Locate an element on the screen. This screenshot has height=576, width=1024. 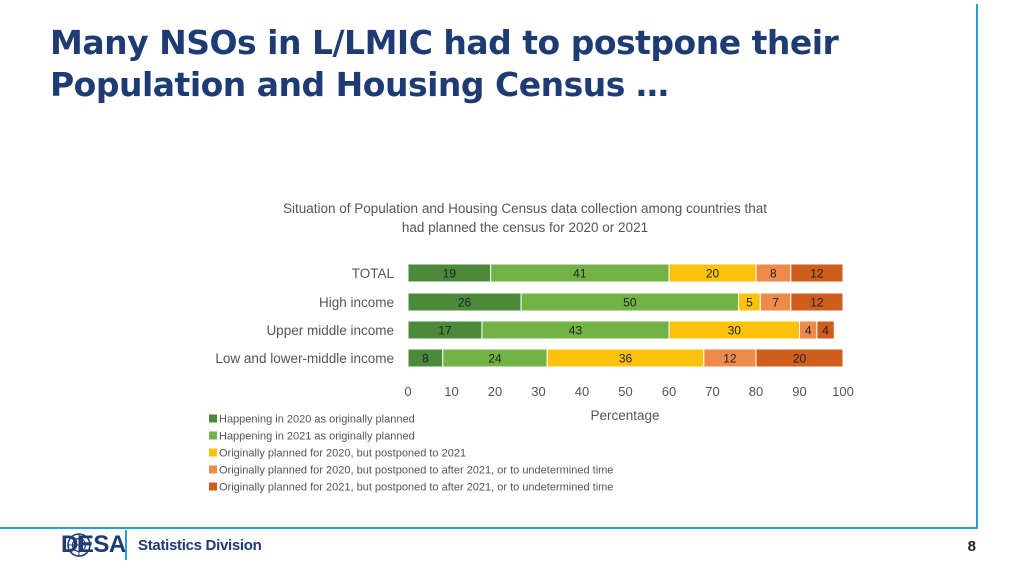
data-label: 36 is located at coordinates (626, 359).